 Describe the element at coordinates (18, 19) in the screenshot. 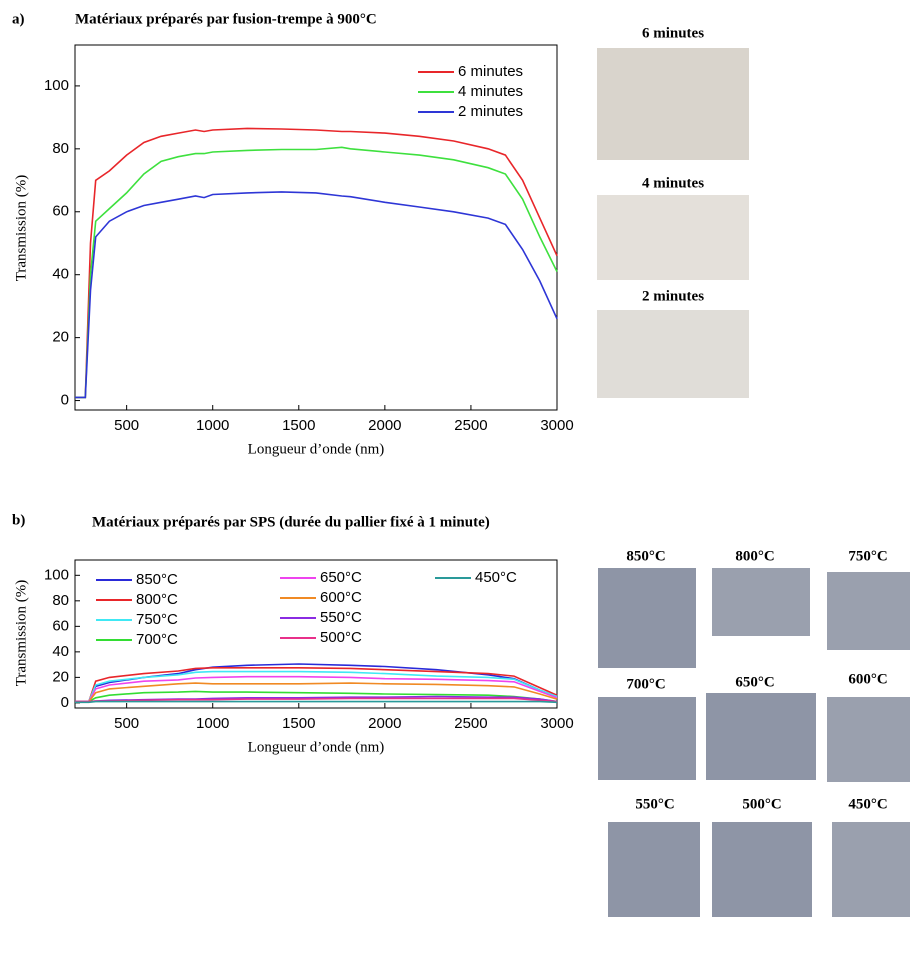

I see `panel-label: a)` at that location.